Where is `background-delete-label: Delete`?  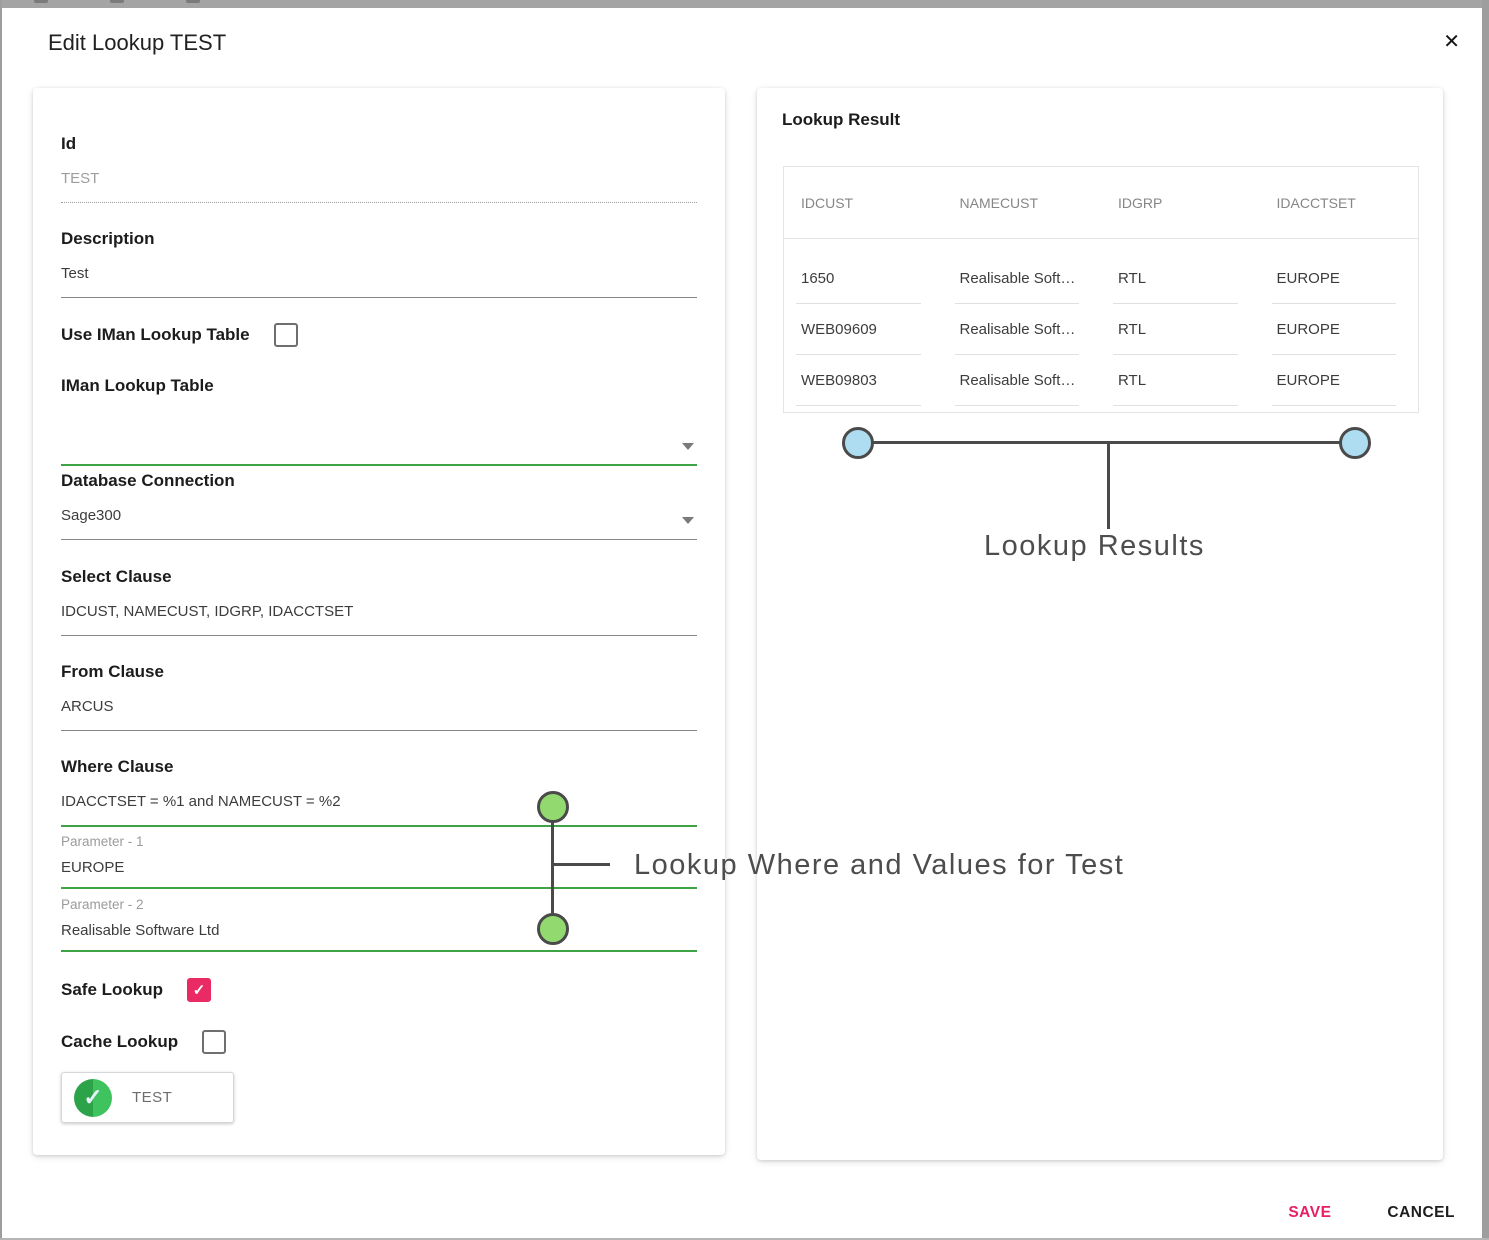 background-delete-label: Delete is located at coordinates (229, 2).